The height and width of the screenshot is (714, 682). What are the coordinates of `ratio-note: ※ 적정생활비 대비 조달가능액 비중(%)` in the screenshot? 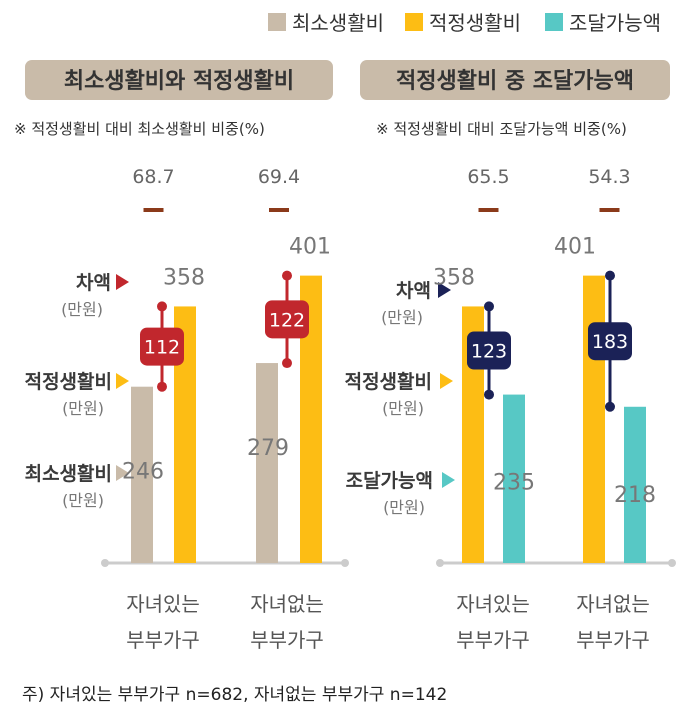 It's located at (501, 129).